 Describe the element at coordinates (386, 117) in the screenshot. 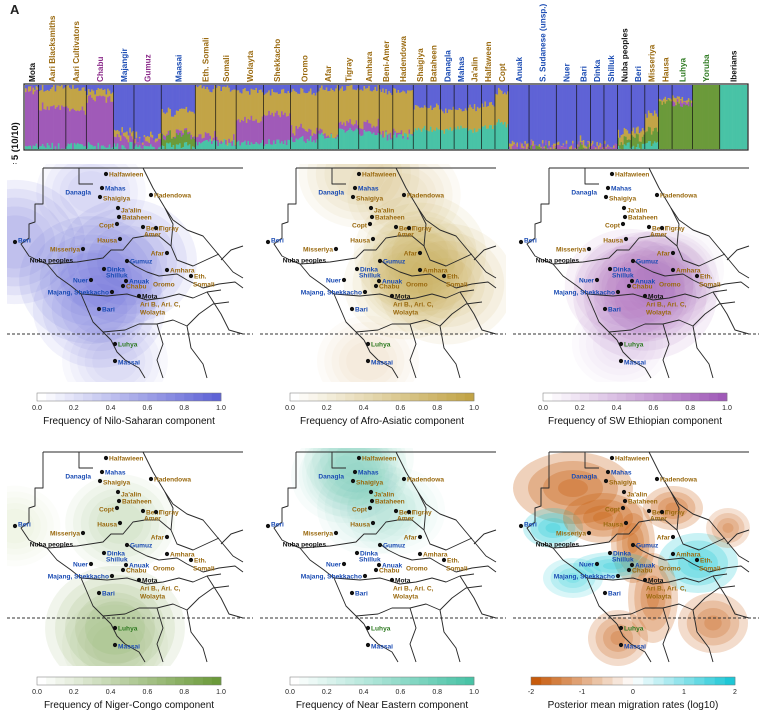

I see `admixture-bars` at that location.